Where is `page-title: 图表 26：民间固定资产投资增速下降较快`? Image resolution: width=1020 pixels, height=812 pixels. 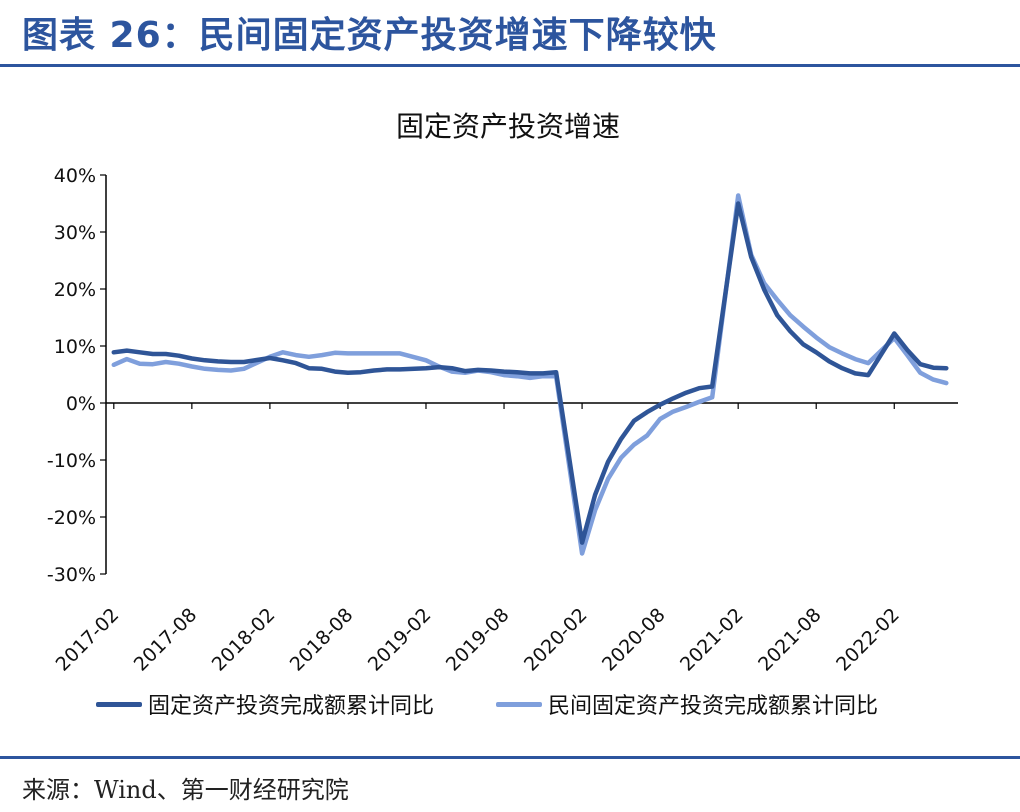 page-title: 图表 26：民间固定资产投资增速下降较快 is located at coordinates (369, 35).